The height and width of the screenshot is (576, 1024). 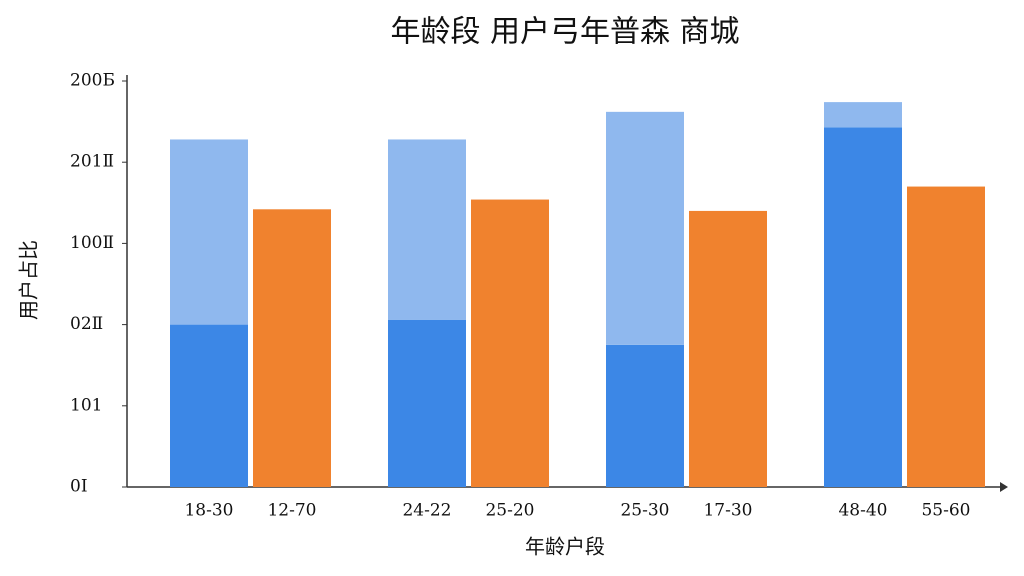 I want to click on x-axis-label: 年龄户段, so click(x=565, y=547).